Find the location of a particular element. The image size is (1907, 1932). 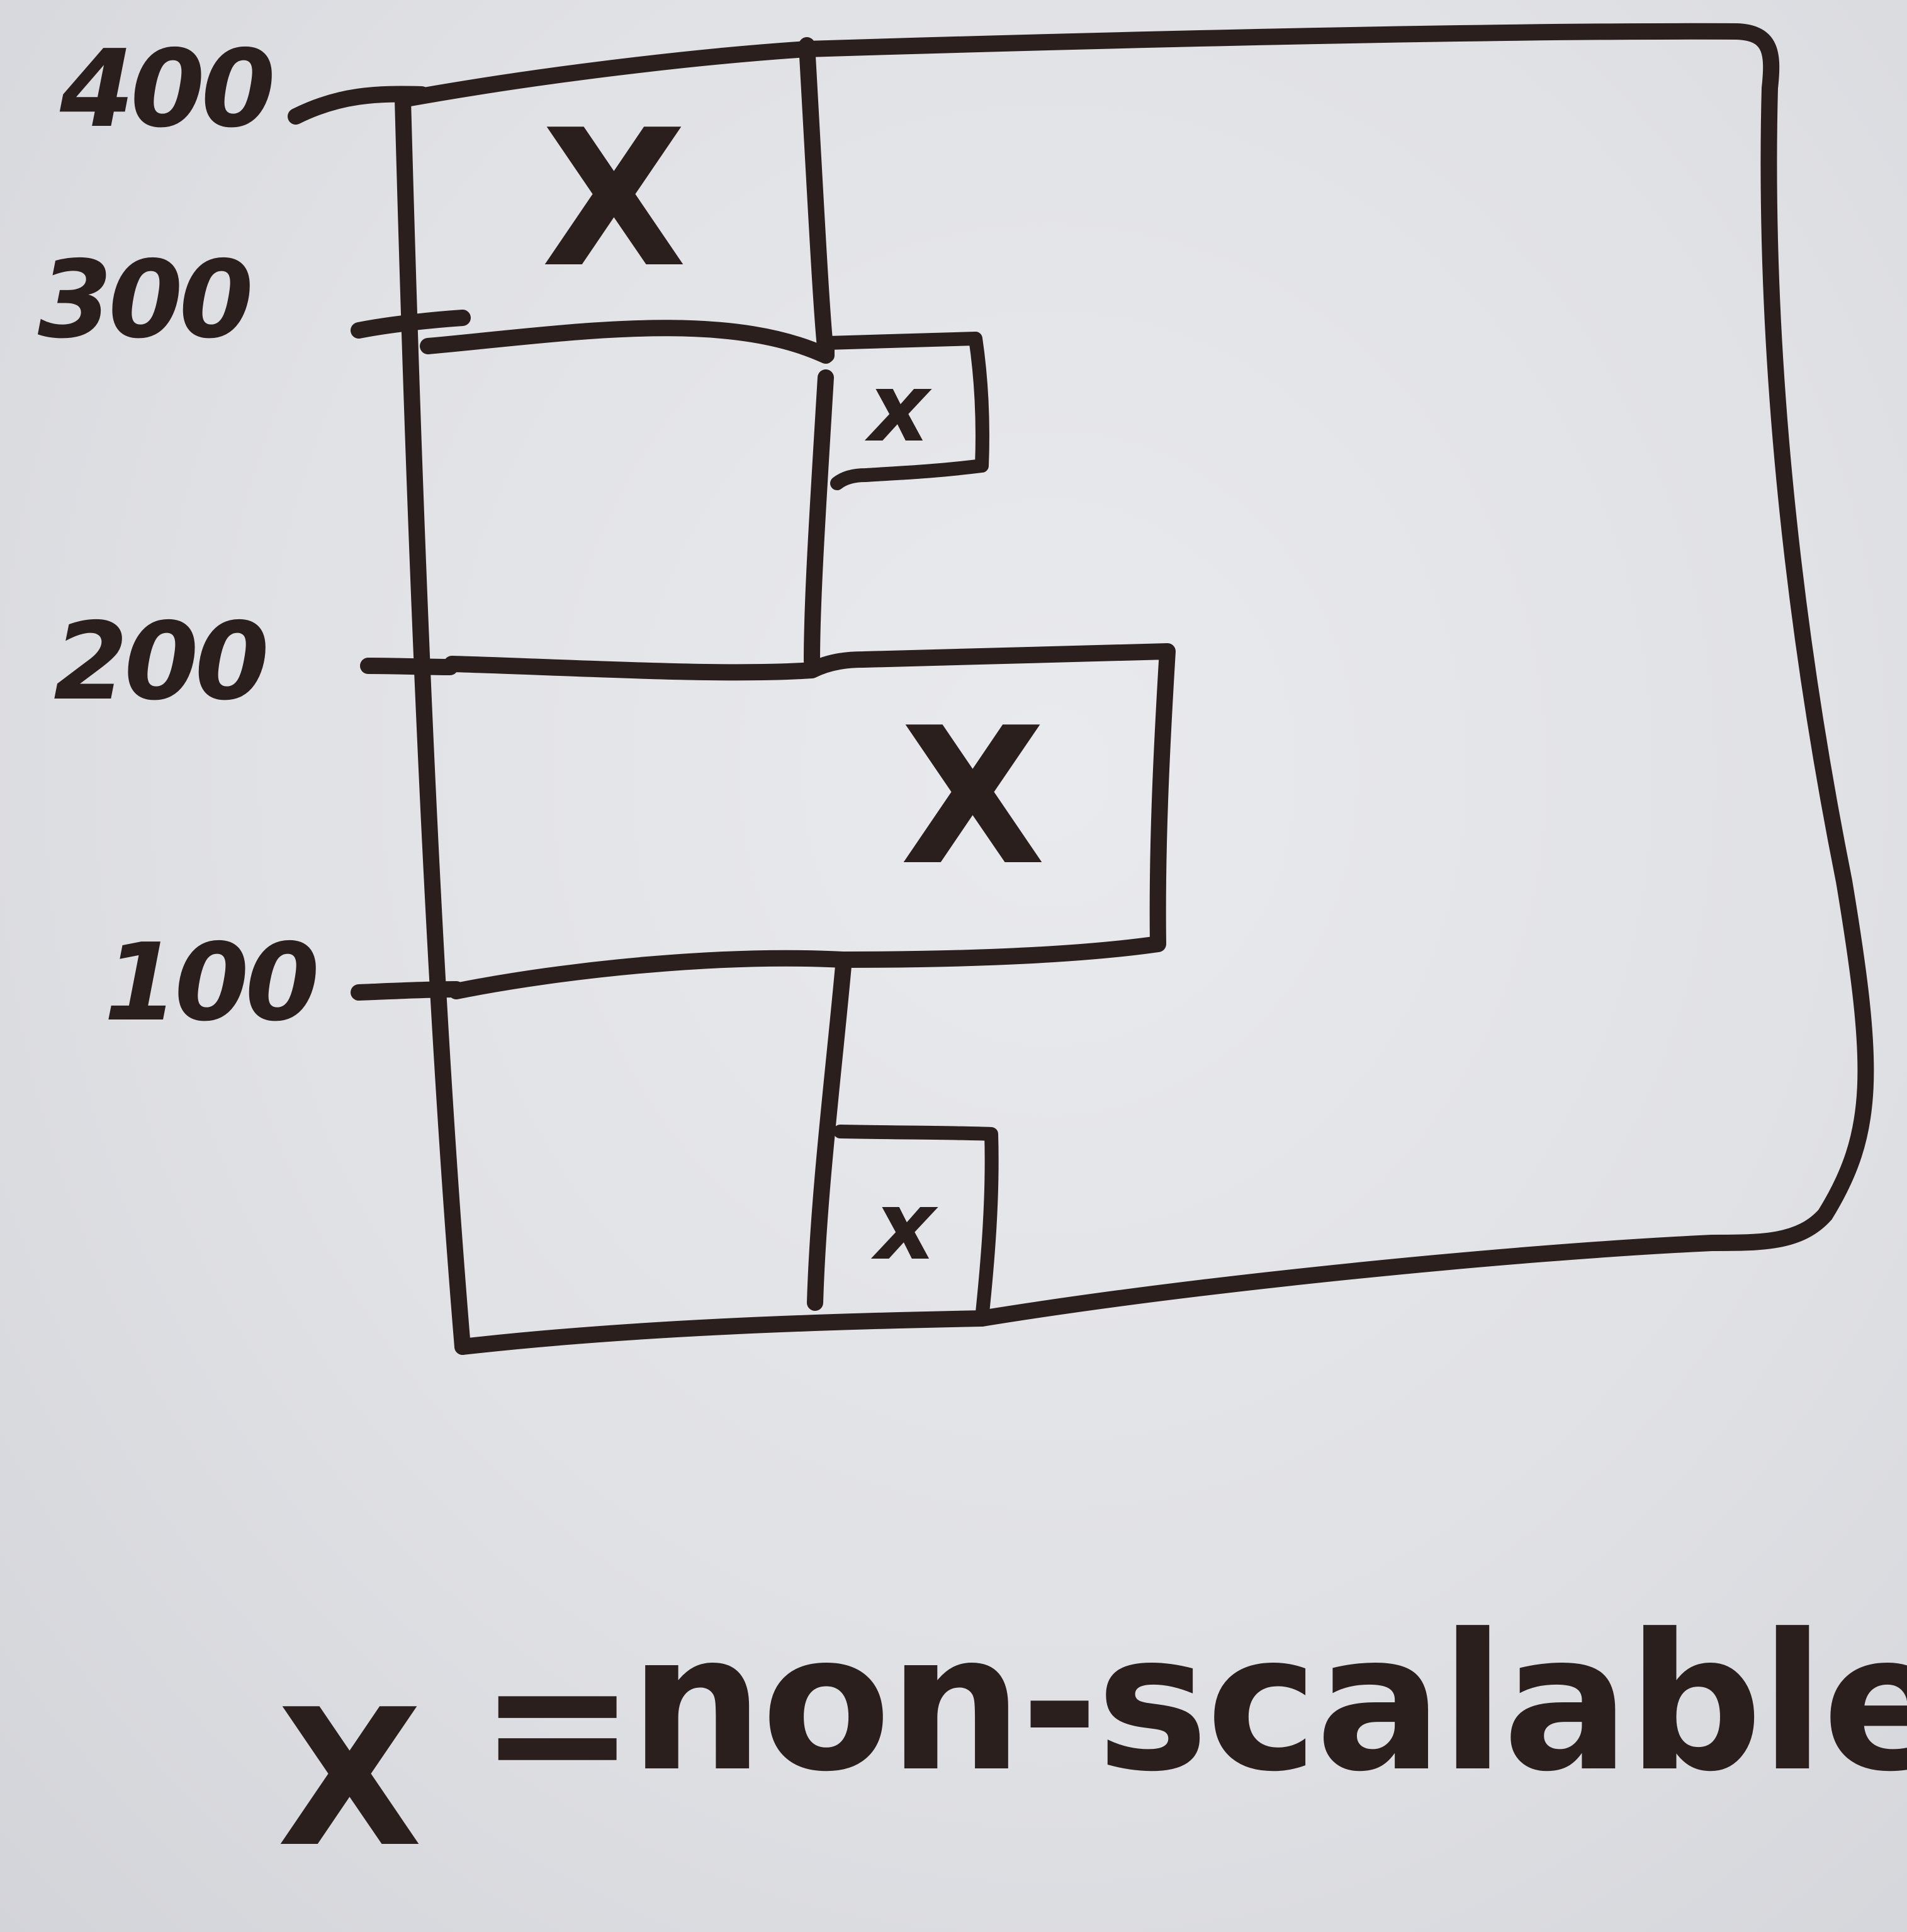

left-column-left-edge is located at coordinates (433, 723).